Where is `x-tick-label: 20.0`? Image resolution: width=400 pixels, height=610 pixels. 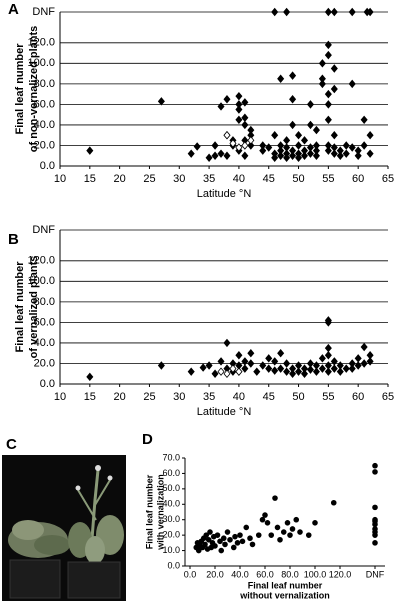 x-tick-label: 20.0 is located at coordinates (215, 574).